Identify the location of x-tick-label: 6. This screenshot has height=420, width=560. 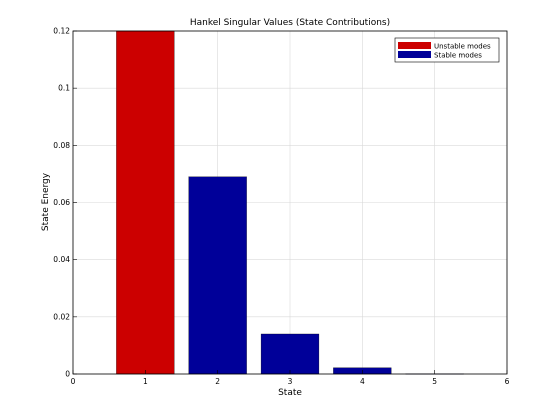
(507, 381).